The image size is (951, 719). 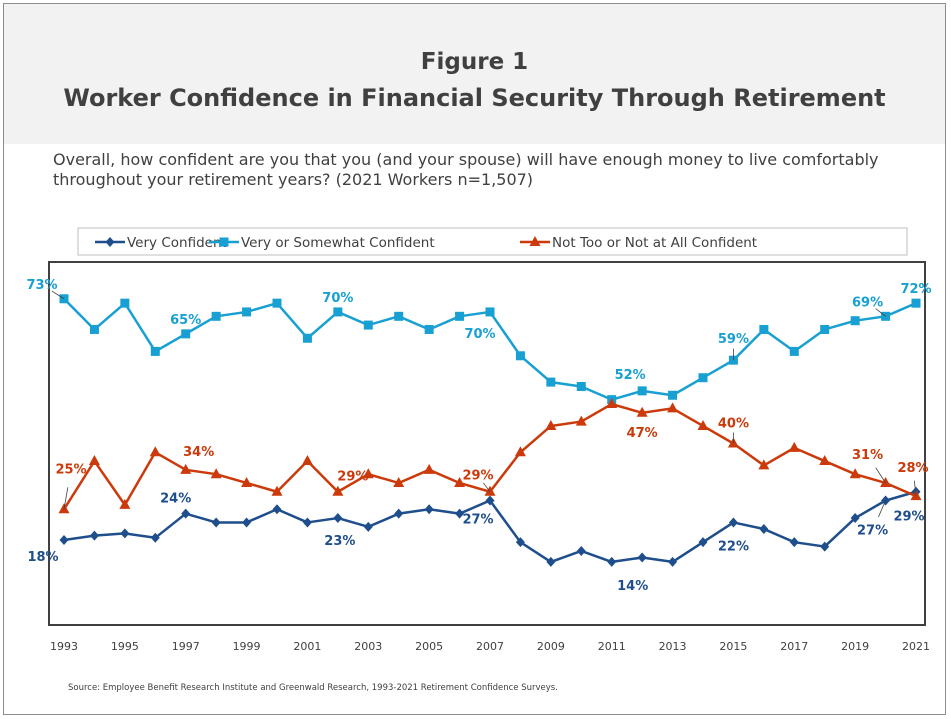 I want to click on x-tick-label: 2001, so click(x=307, y=646).